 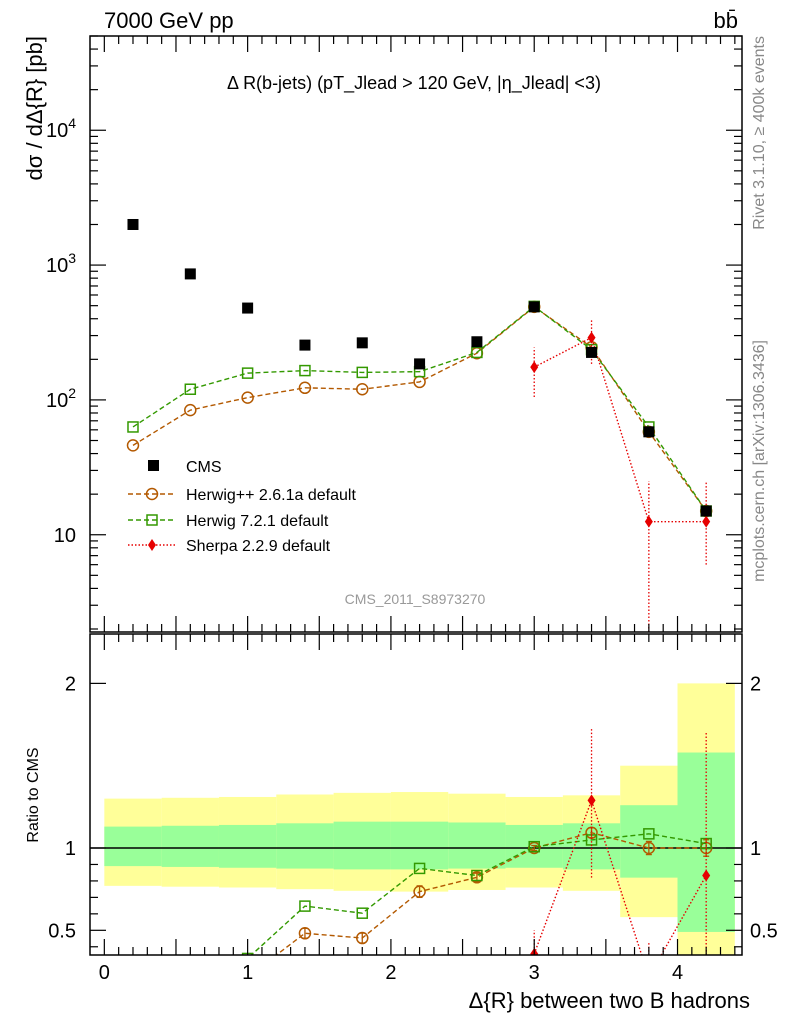 I want to click on ratio-xtick-label: 4, so click(x=677, y=973).